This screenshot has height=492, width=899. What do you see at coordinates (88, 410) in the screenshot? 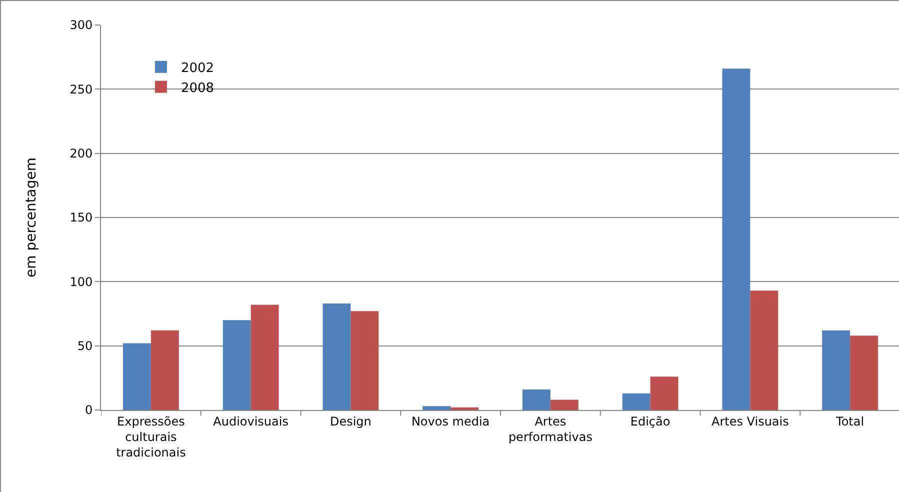
I see `y-tick-label: 0` at bounding box center [88, 410].